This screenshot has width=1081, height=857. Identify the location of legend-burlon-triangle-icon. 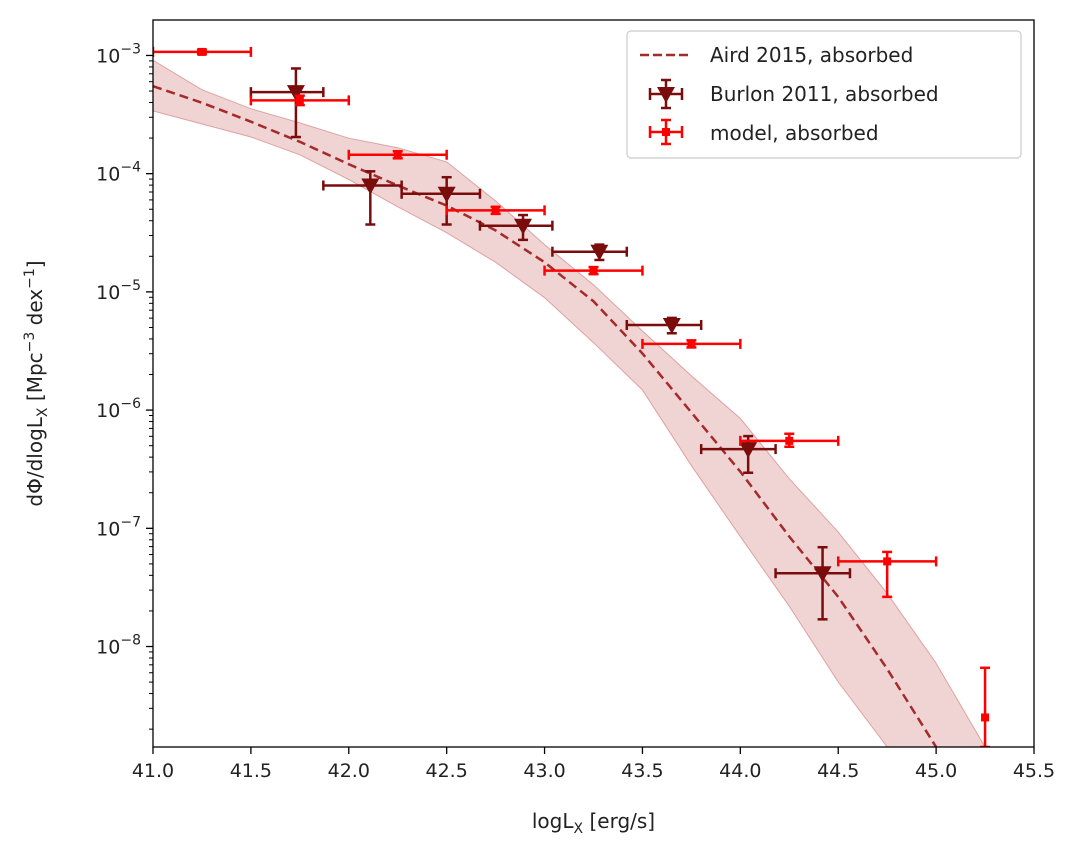
(666, 94).